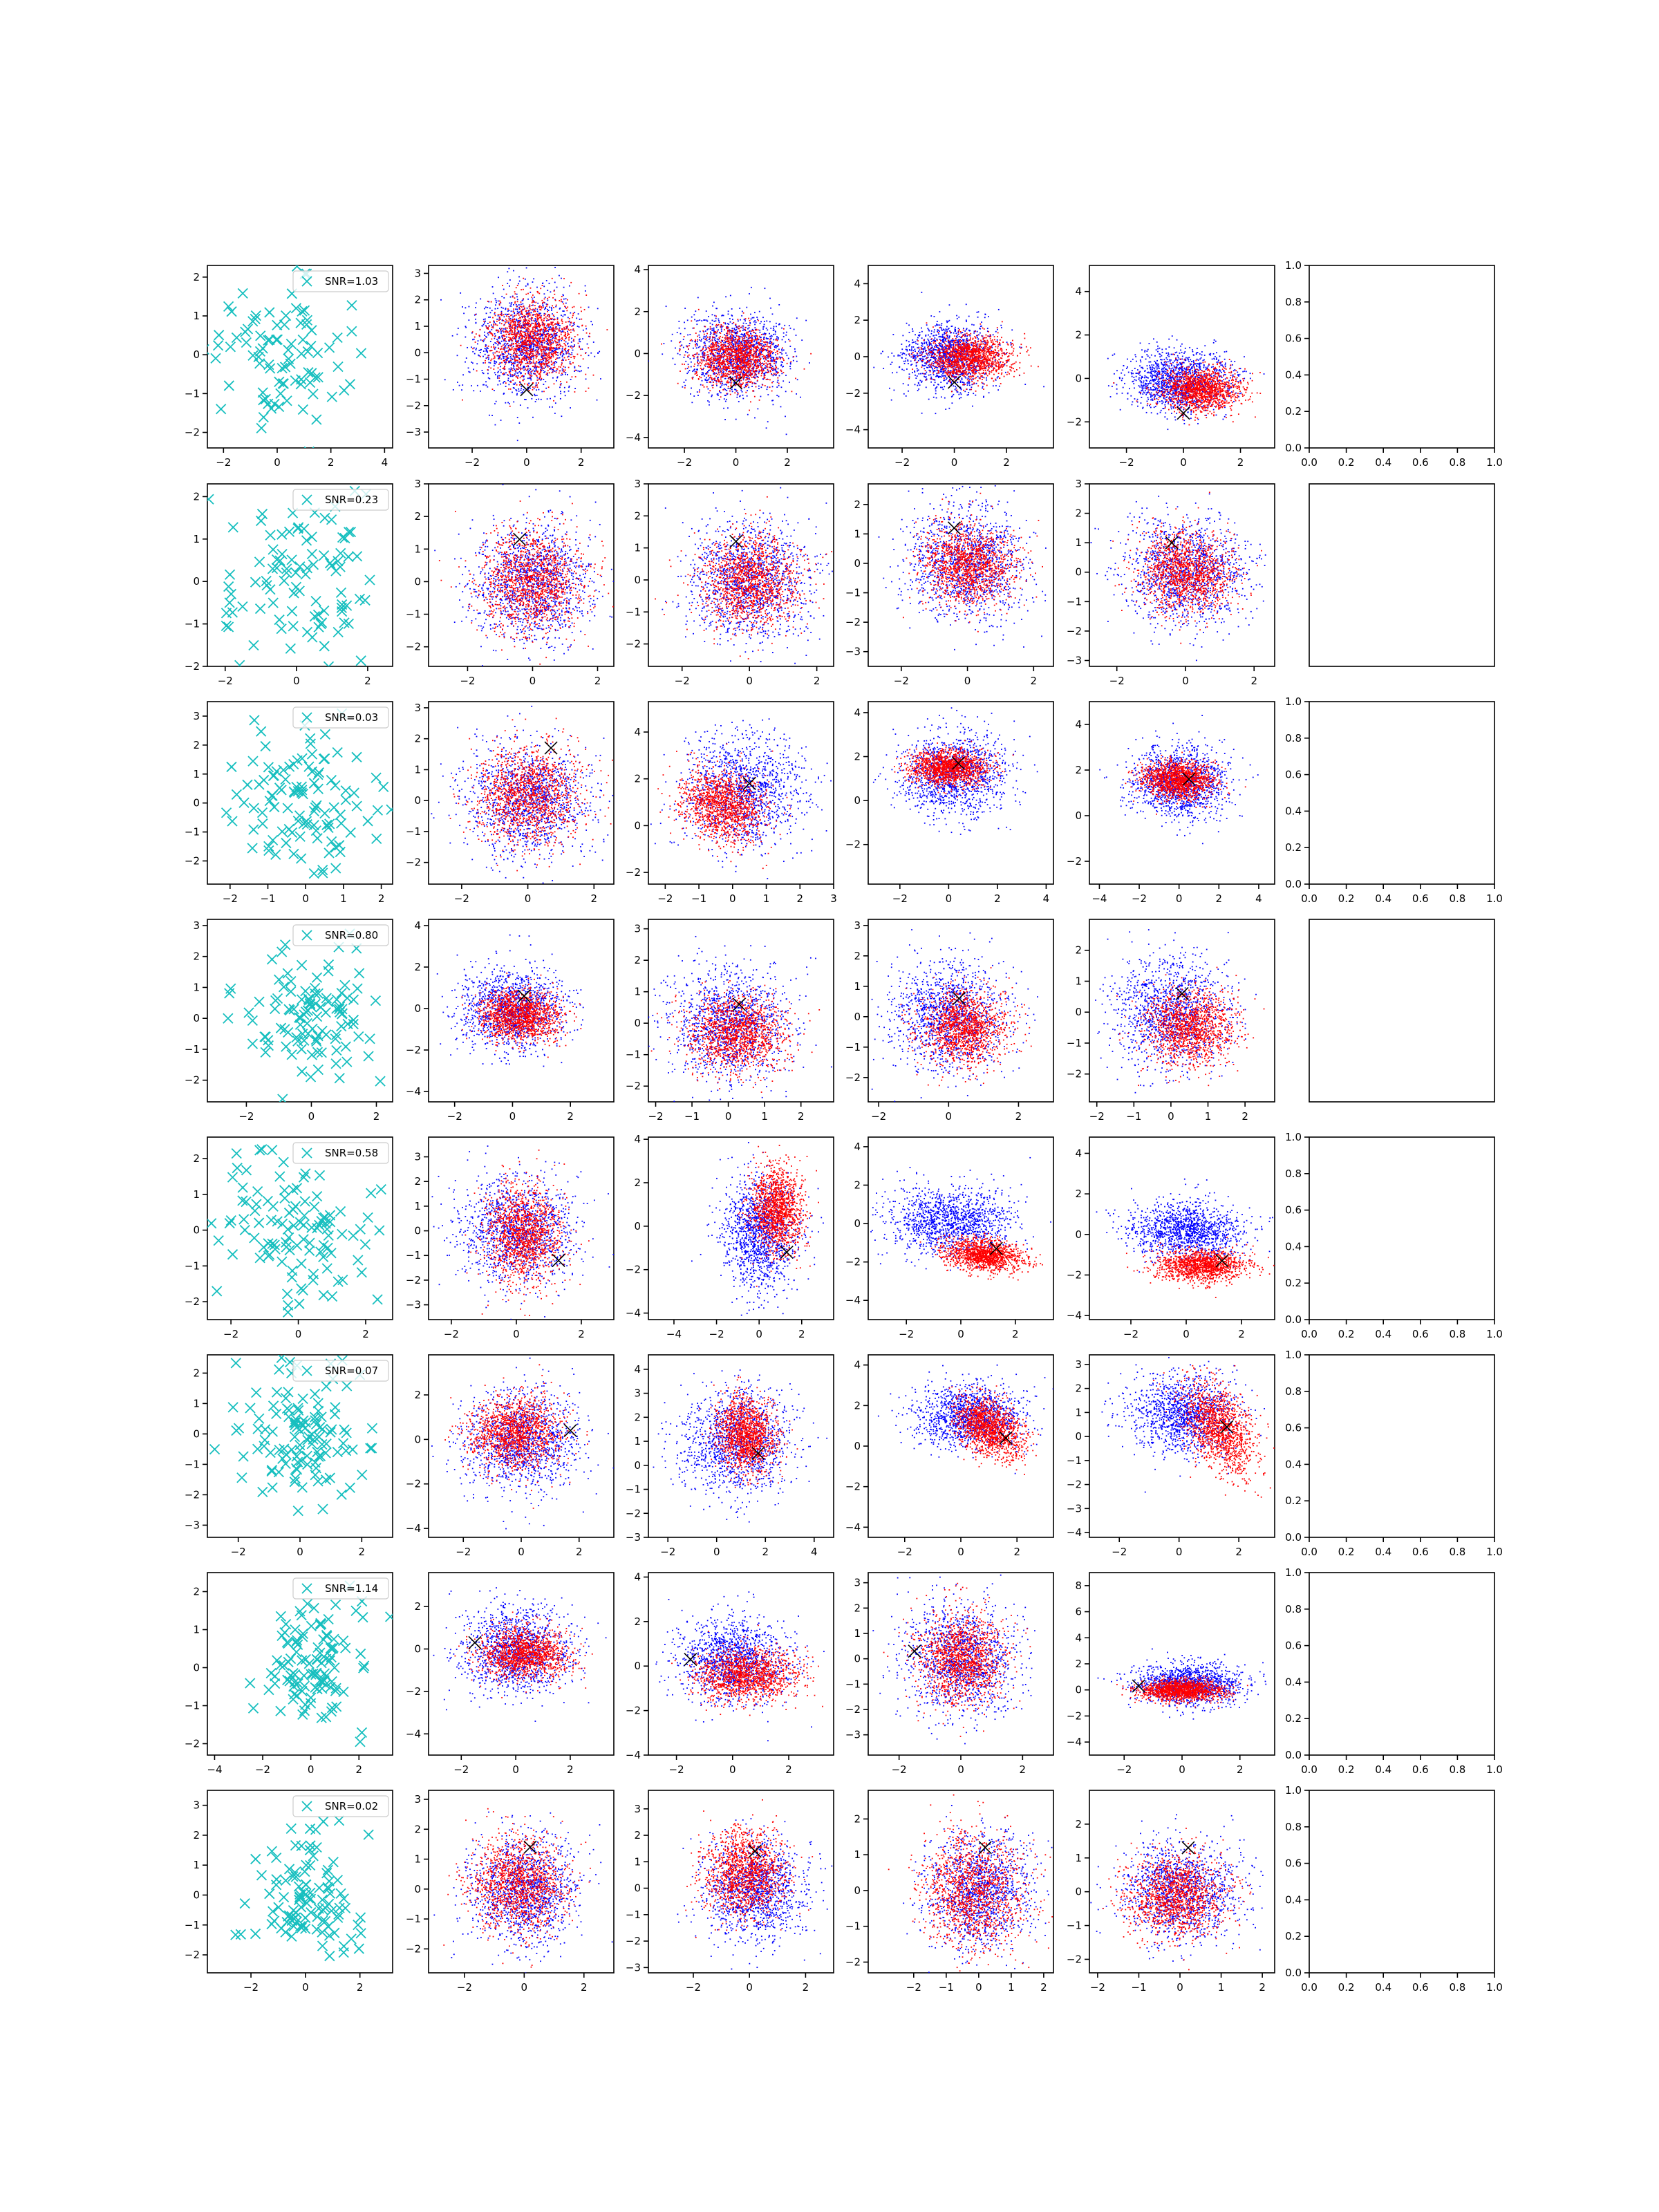 The image size is (1659, 2212). Describe the element at coordinates (413, 406) in the screenshot. I see `y-tick-label: −2` at that location.